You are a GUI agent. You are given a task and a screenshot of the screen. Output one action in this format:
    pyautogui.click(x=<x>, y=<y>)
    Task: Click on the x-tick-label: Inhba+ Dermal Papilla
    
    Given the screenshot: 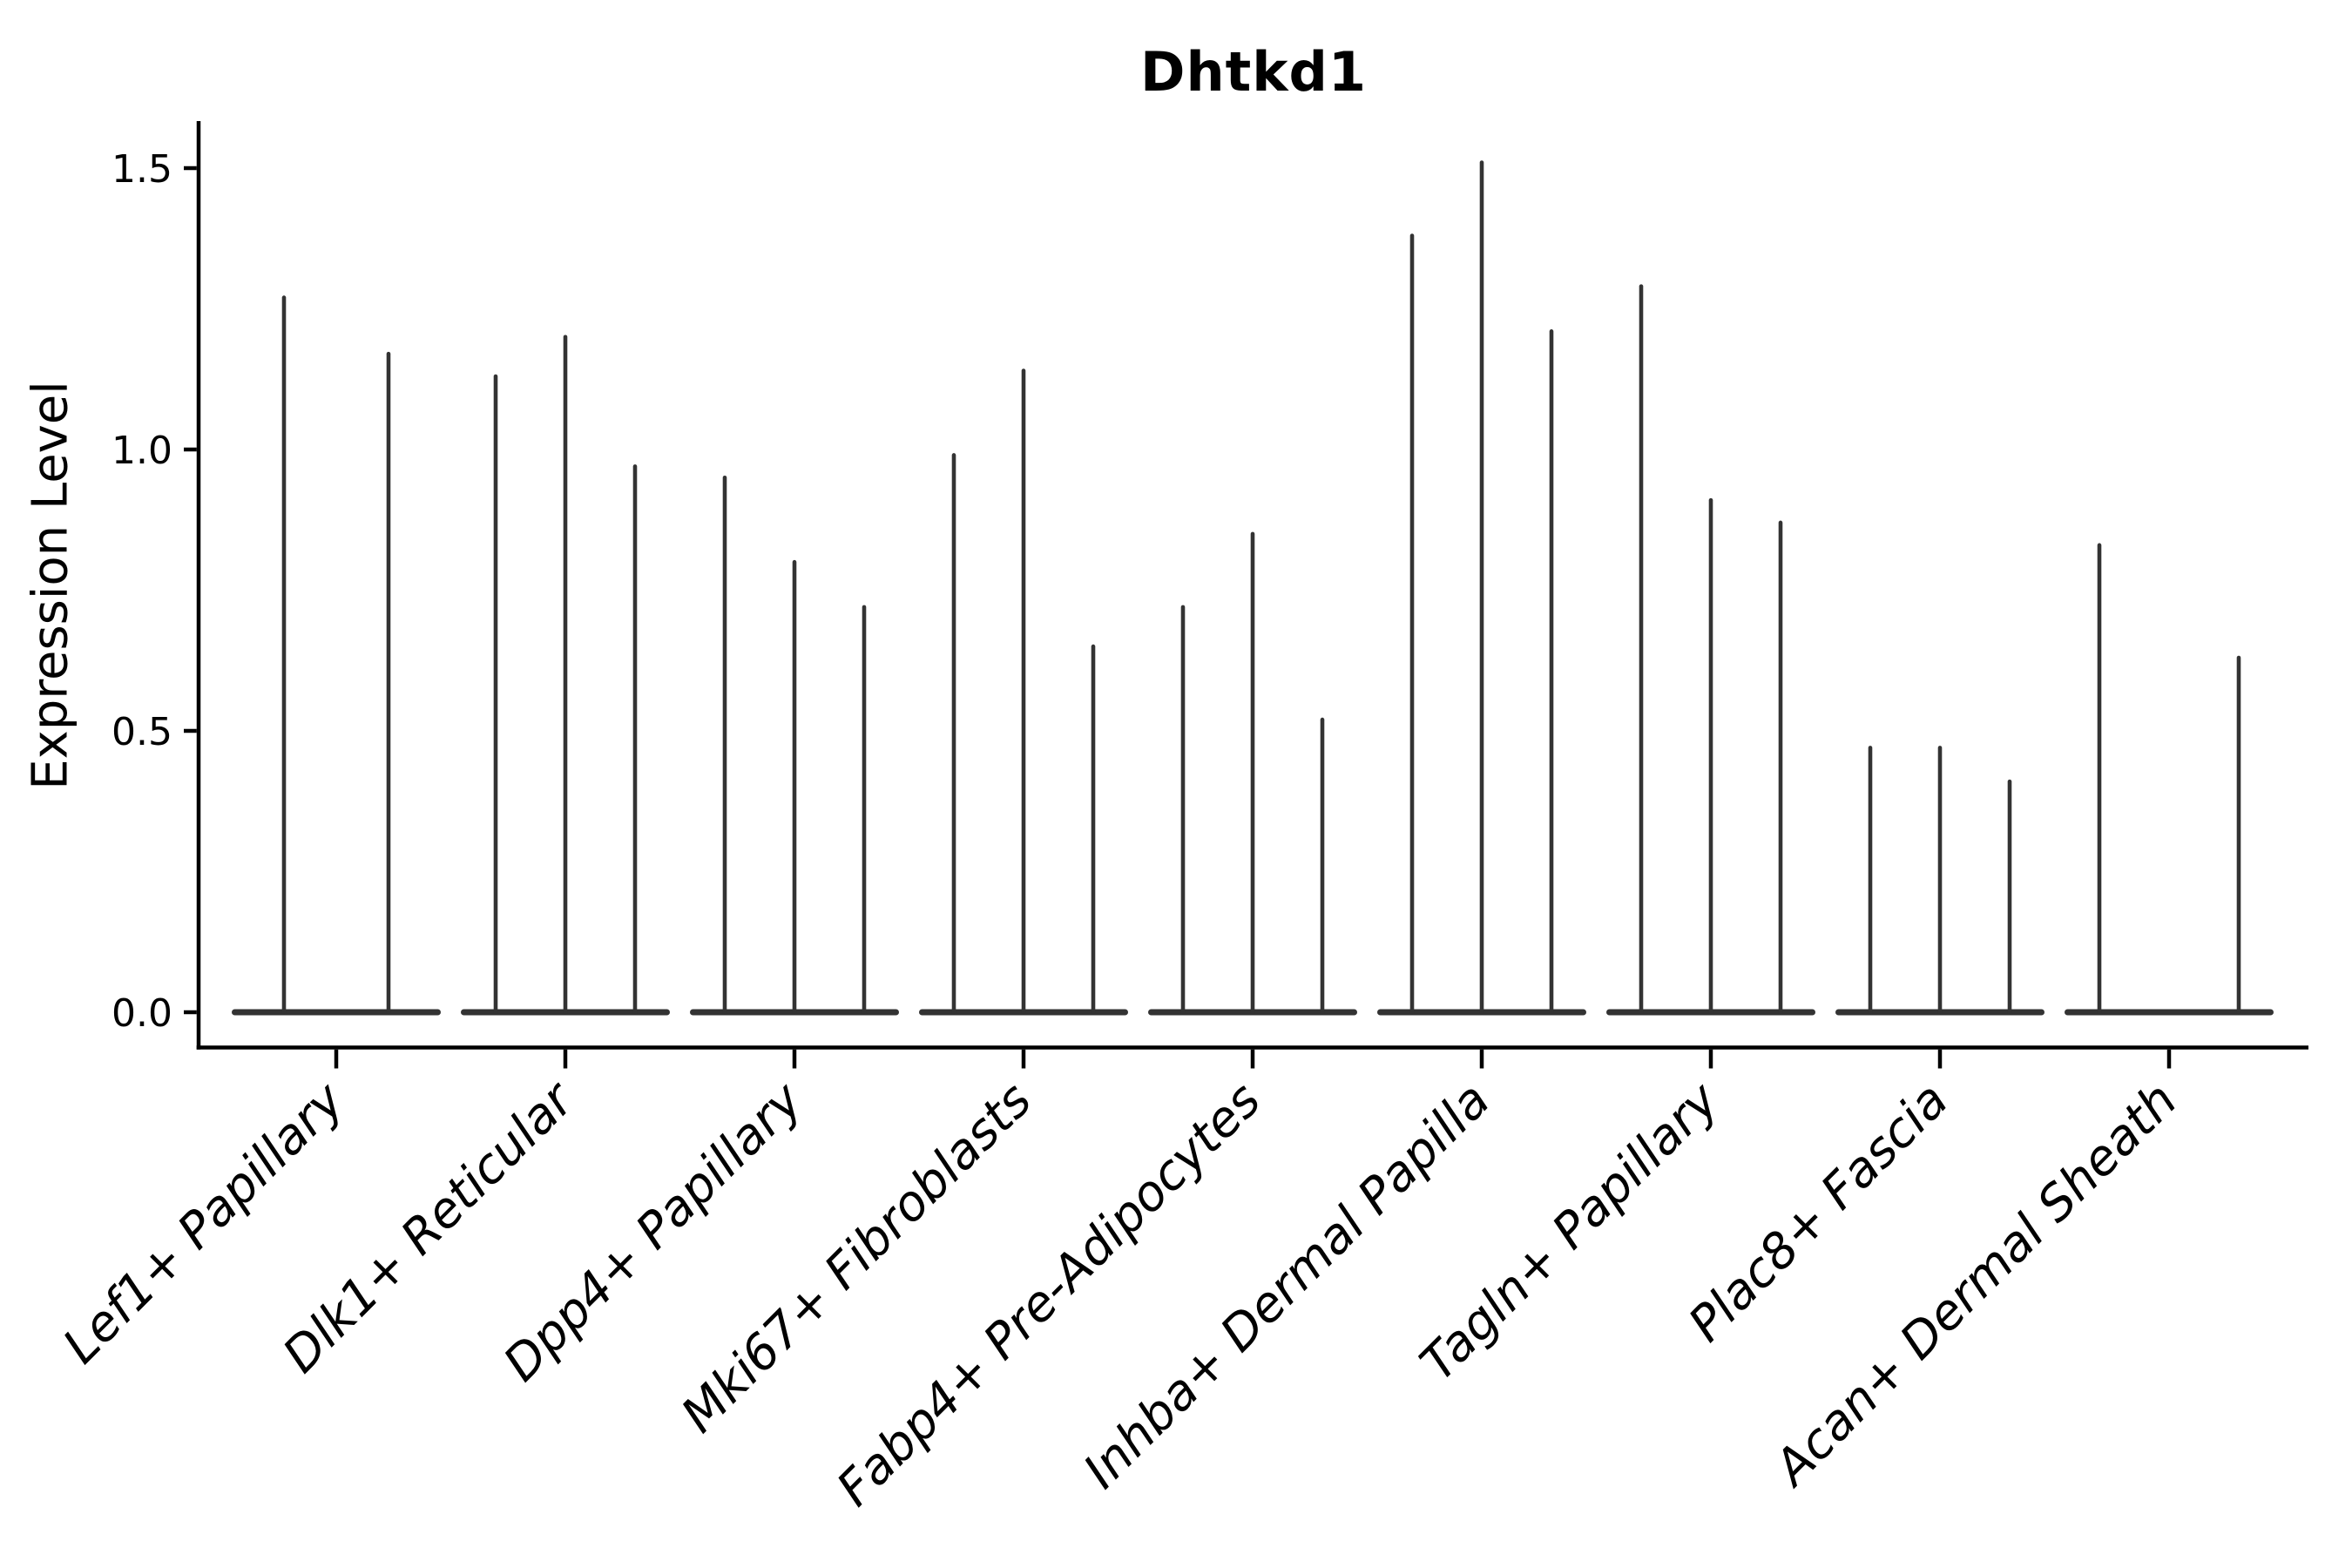 What is the action you would take?
    pyautogui.click(x=1287, y=1285)
    